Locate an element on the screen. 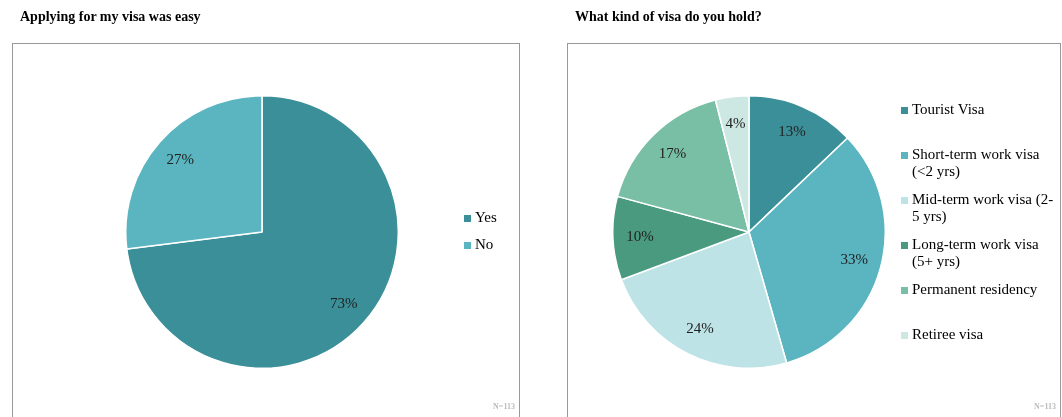  data-label: 24% is located at coordinates (700, 328).